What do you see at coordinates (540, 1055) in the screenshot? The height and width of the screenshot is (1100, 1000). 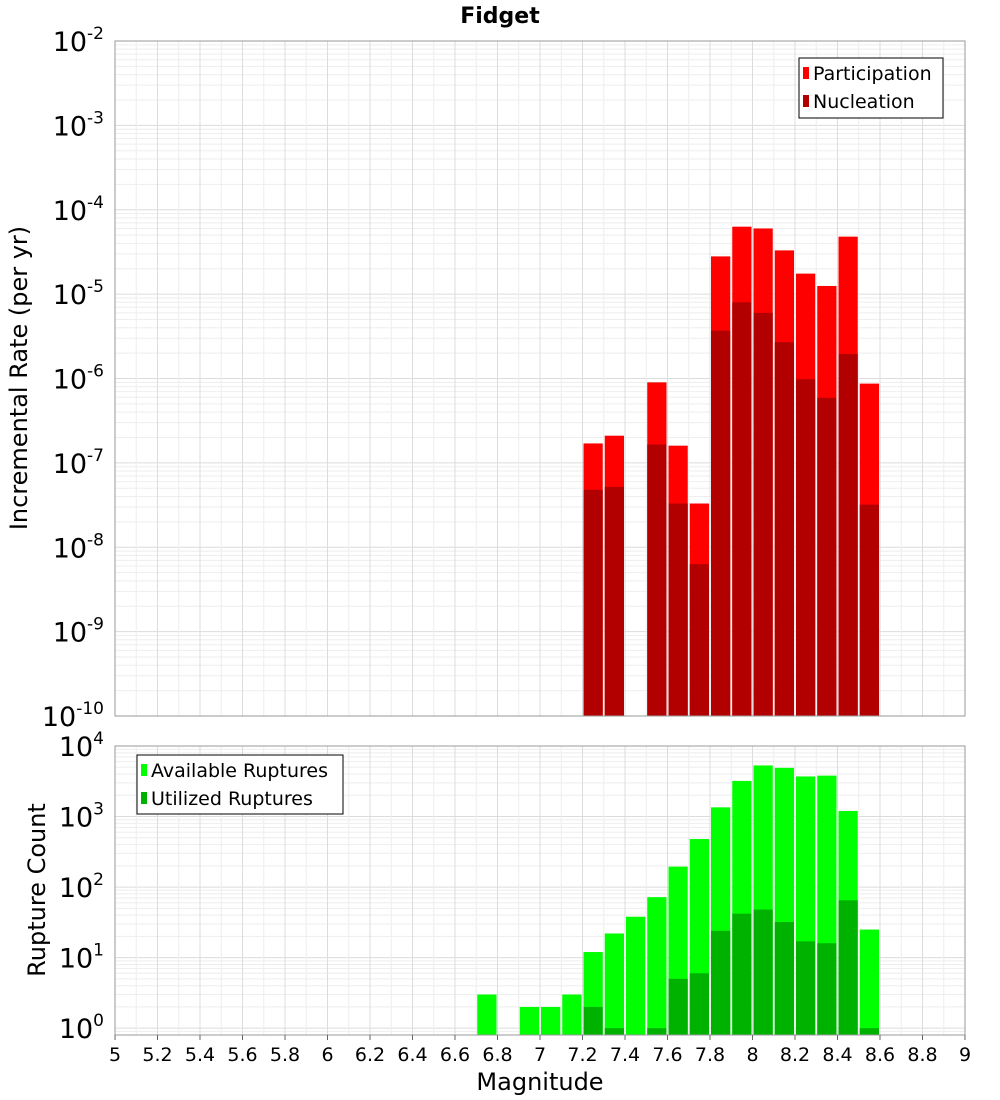 I see `x-tick-label: 7` at bounding box center [540, 1055].